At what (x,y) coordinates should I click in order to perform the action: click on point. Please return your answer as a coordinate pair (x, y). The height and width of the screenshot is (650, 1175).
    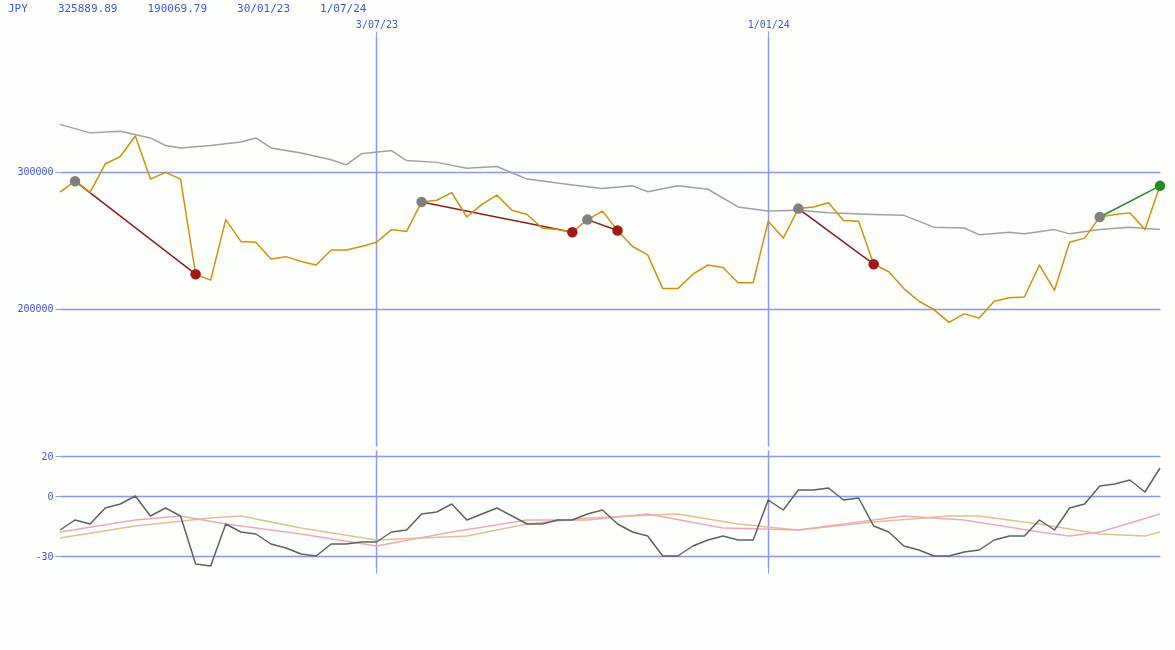
    Looking at the image, I should click on (1160, 186).